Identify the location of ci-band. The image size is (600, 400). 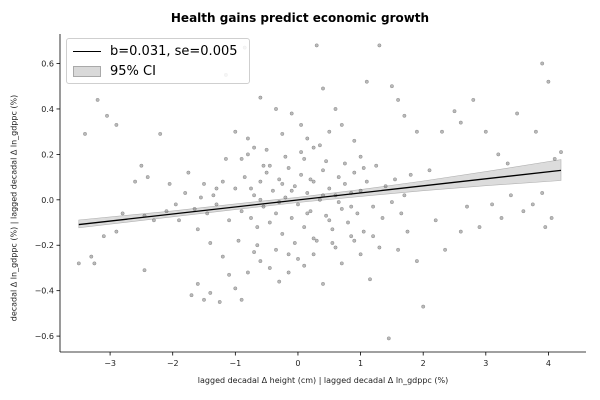
(320, 194).